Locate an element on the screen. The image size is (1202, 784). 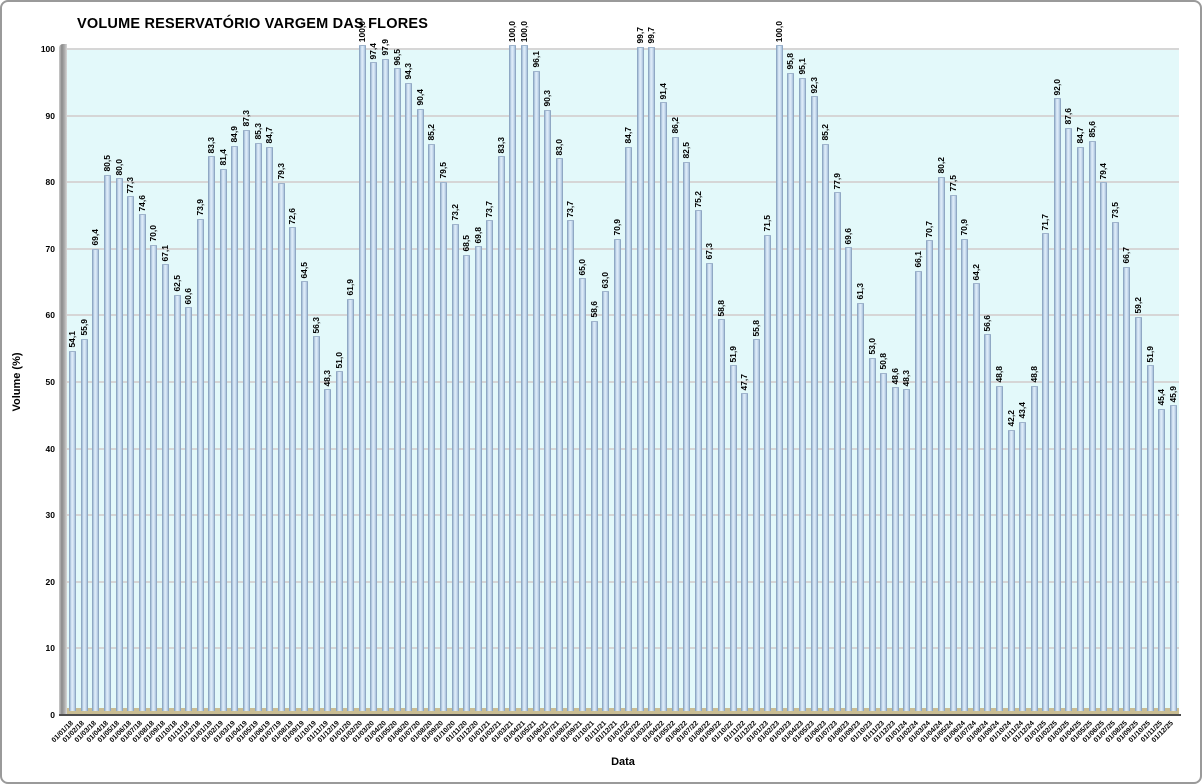
y-tick-label: 70 is located at coordinates (50, 248).